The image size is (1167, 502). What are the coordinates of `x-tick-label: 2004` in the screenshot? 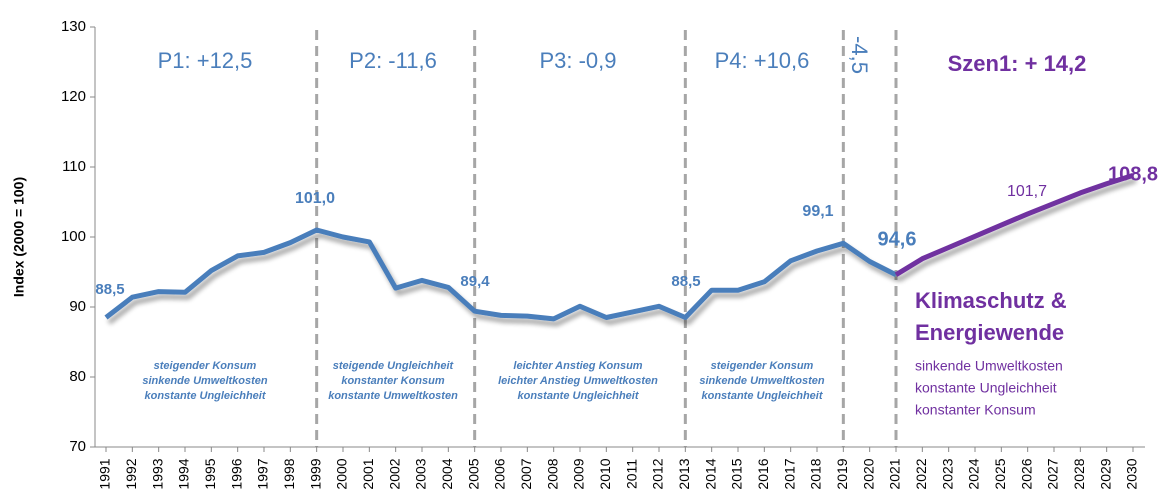 It's located at (447, 473).